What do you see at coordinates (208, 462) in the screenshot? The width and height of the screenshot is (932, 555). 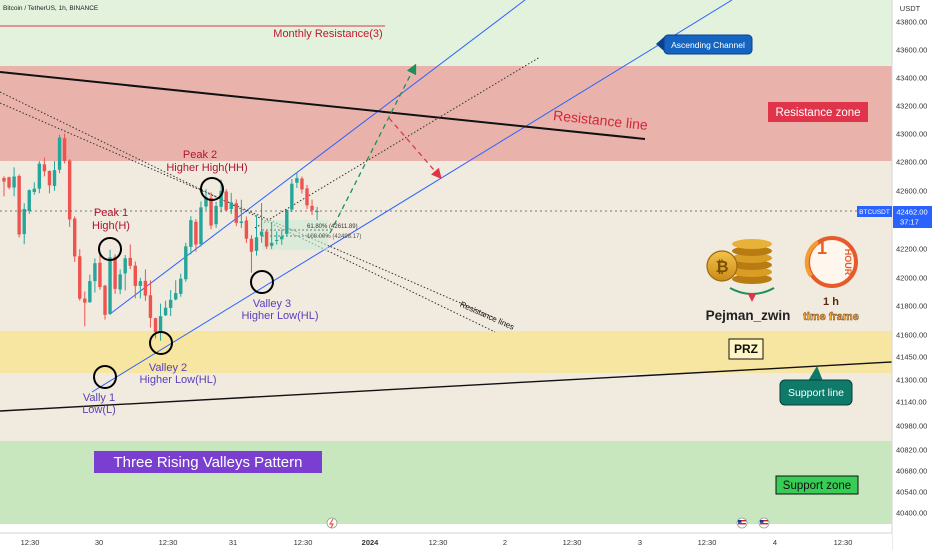 I see `pattern-title-badge: Three Rising Valleys Pattern` at bounding box center [208, 462].